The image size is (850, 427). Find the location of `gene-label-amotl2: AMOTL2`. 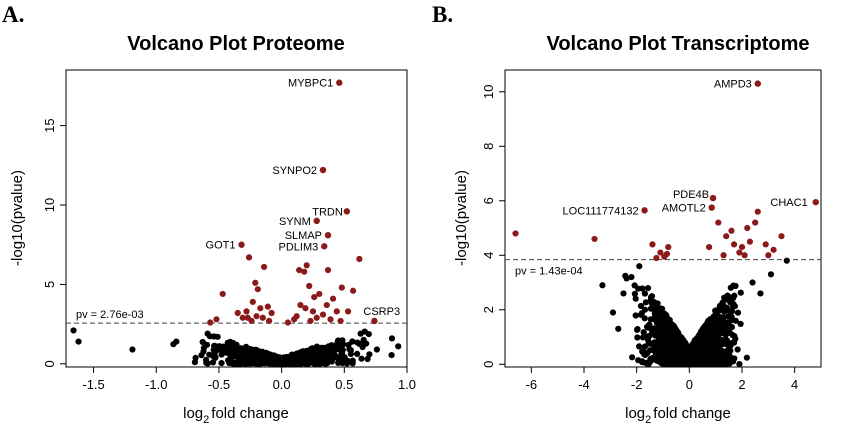

gene-label-amotl2: AMOTL2 is located at coordinates (684, 209).